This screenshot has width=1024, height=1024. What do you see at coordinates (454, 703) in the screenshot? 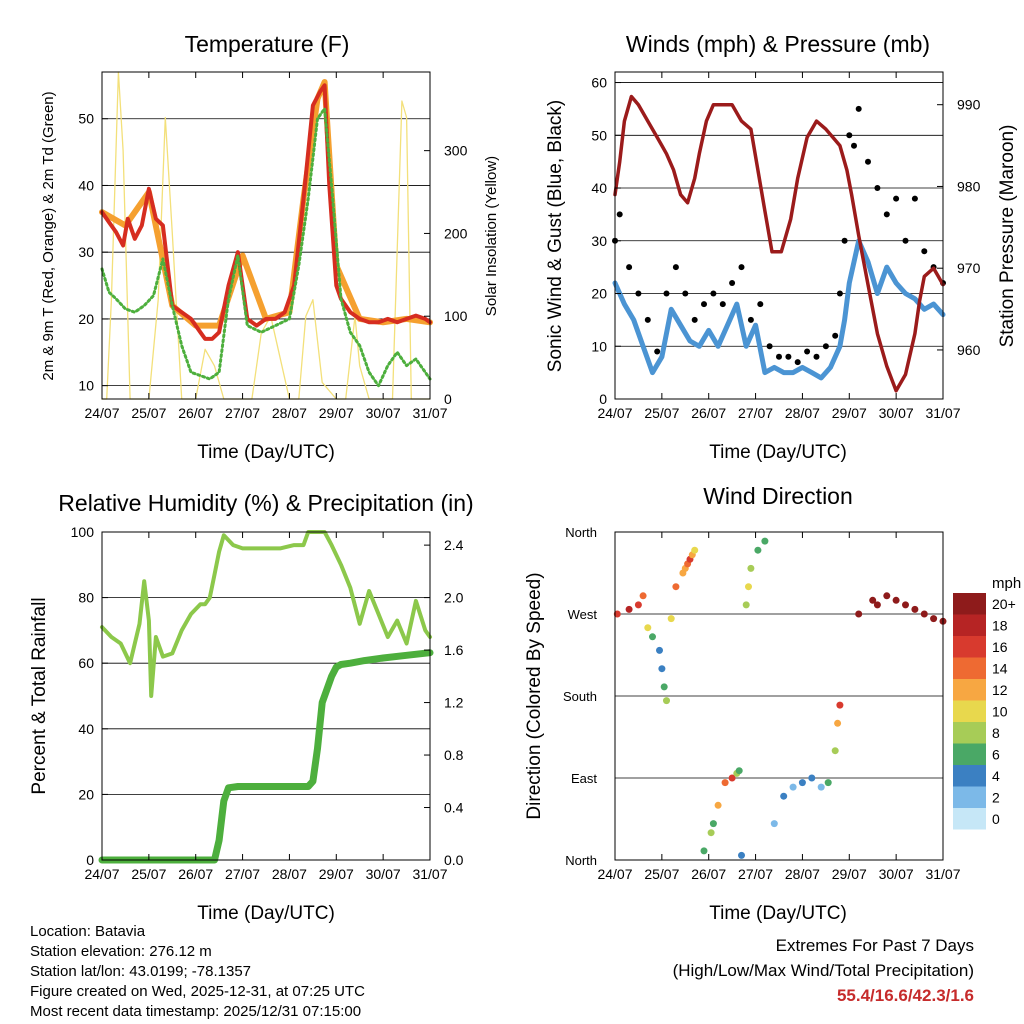
I see `rh-ytick-right-label: 1.2` at bounding box center [454, 703].